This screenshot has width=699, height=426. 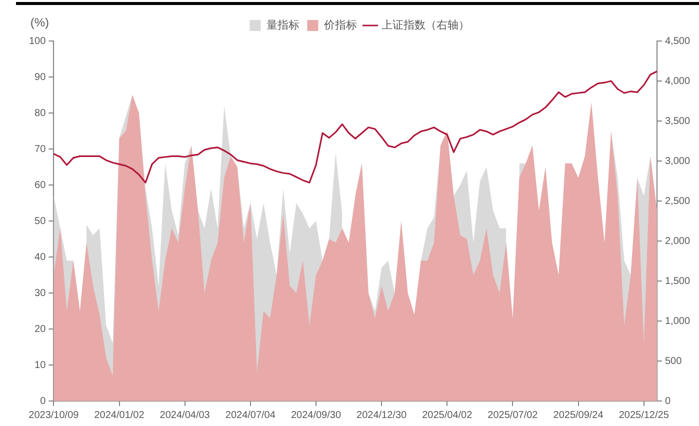 I want to click on y2-tick-label: 4,500, so click(x=677, y=41).